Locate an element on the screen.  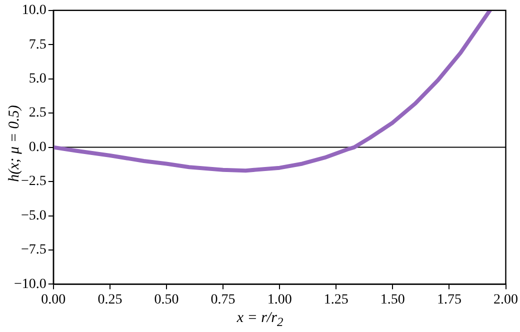
x-tick-label: 1.50 is located at coordinates (392, 300).